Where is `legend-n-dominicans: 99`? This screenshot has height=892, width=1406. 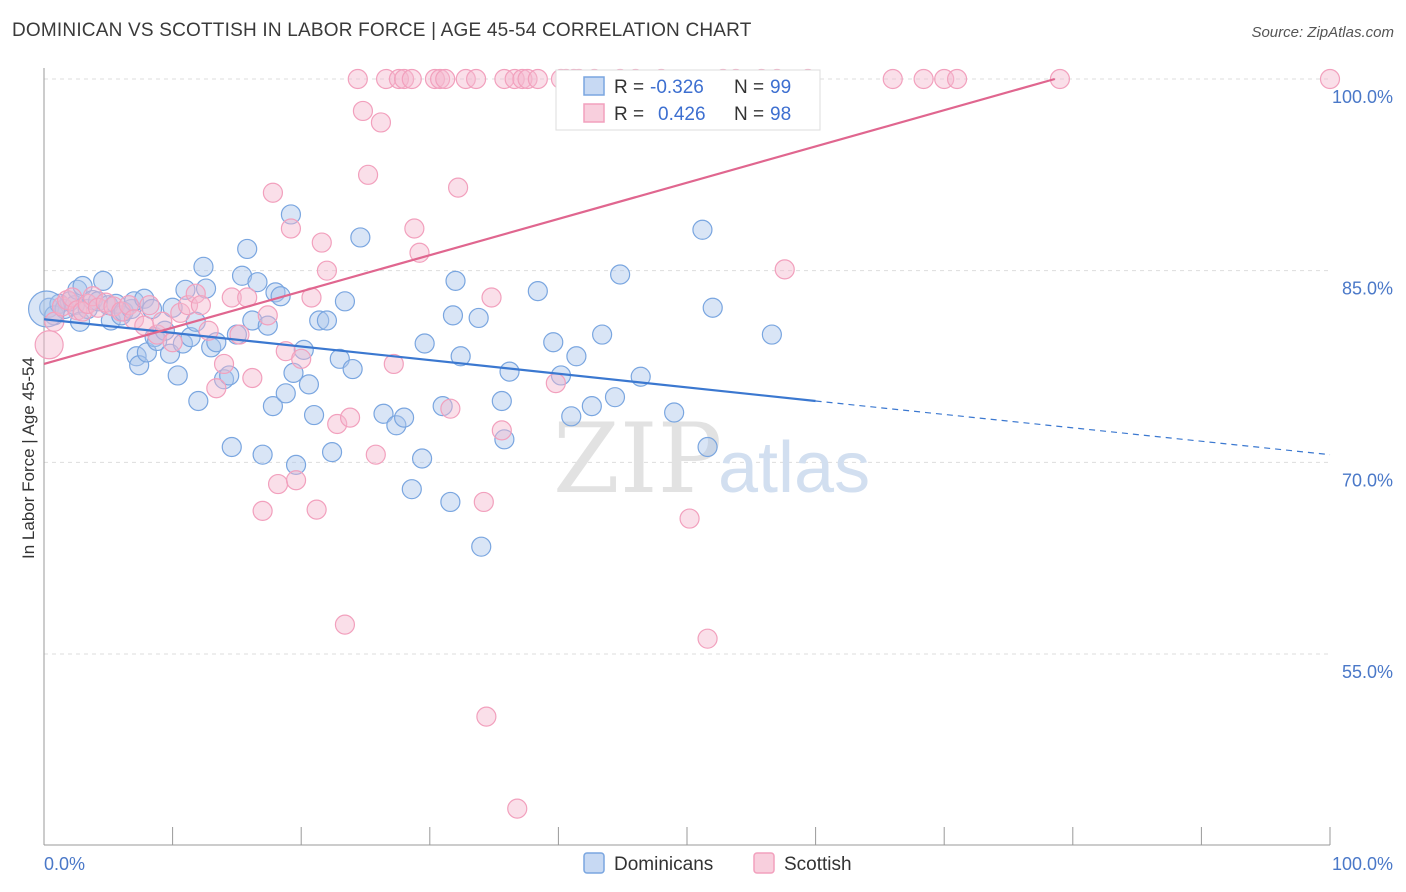 legend-n-dominicans: 99 is located at coordinates (780, 87).